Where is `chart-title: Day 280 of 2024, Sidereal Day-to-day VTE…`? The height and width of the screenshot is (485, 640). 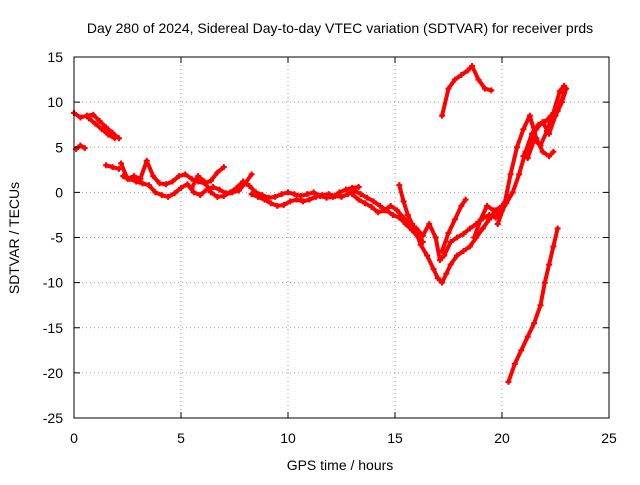
chart-title: Day 280 of 2024, Sidereal Day-to-day VTE… is located at coordinates (340, 28).